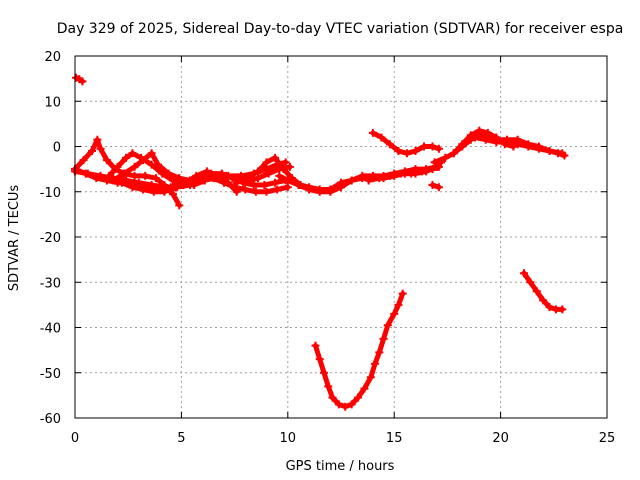  What do you see at coordinates (50, 193) in the screenshot?
I see `y-tick-label: -10` at bounding box center [50, 193].